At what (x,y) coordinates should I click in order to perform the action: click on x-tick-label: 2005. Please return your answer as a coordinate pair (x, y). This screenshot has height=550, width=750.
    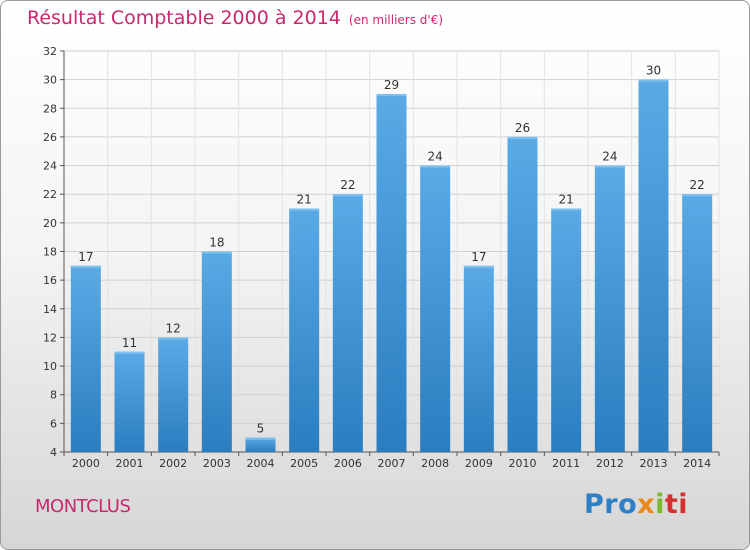
    Looking at the image, I should click on (304, 463).